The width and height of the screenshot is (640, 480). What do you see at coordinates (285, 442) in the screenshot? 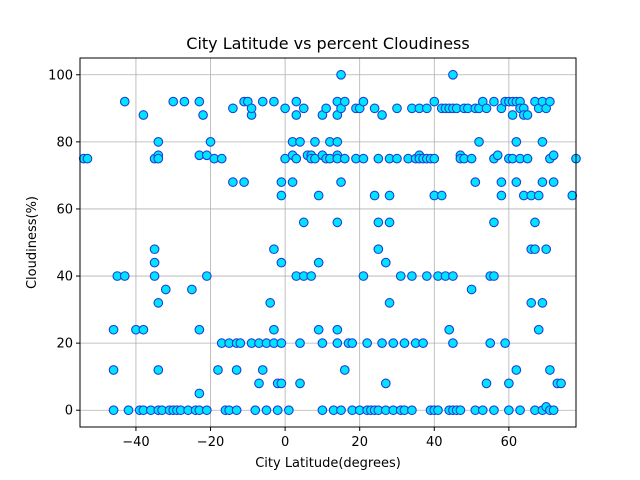
I see `x-tick-label: 0` at bounding box center [285, 442].